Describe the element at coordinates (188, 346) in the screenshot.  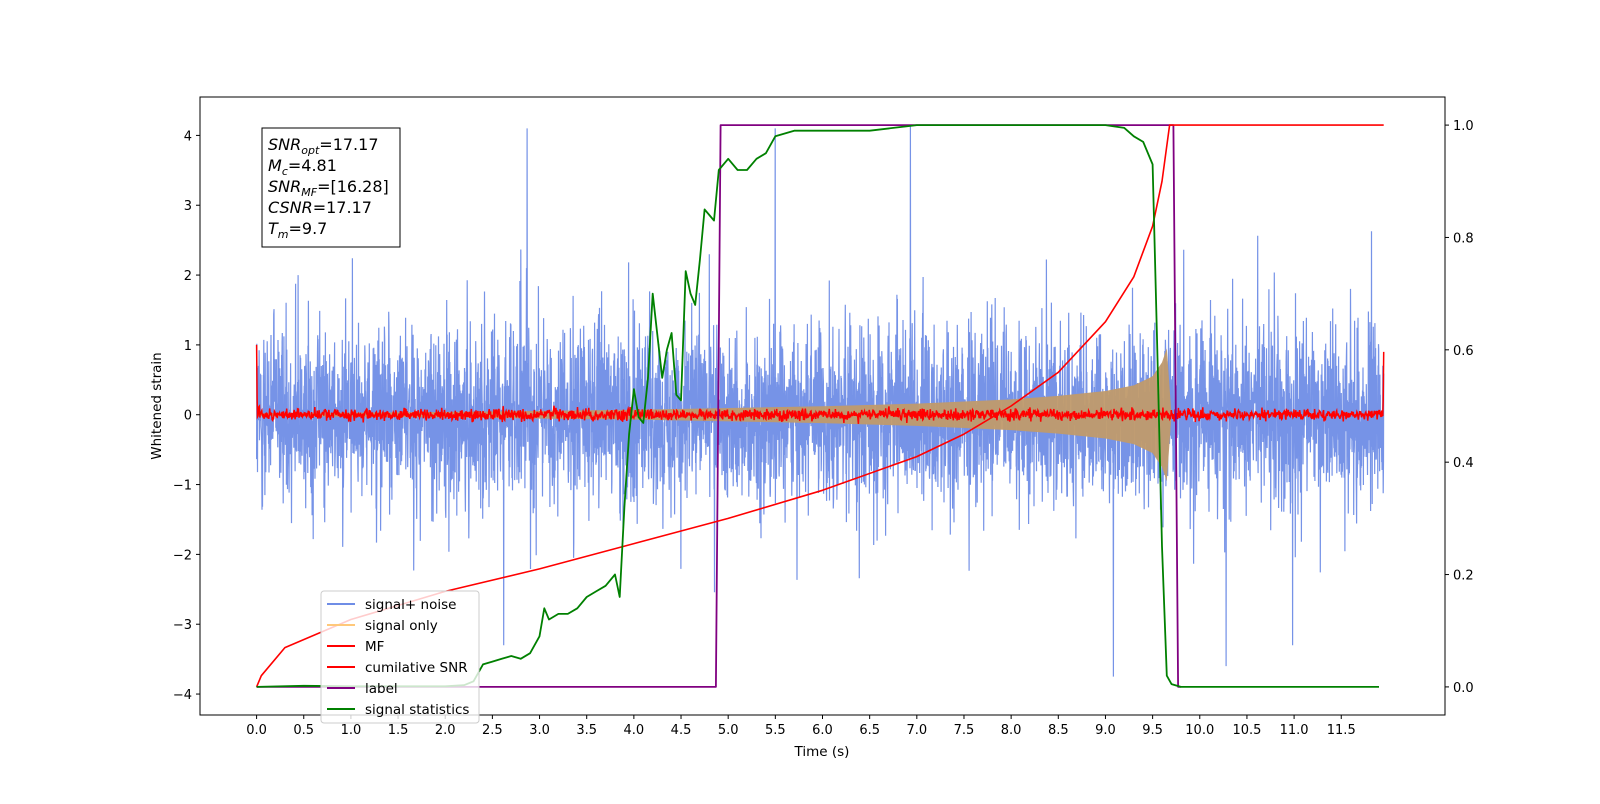
I see `y-tick-label: 1` at that location.